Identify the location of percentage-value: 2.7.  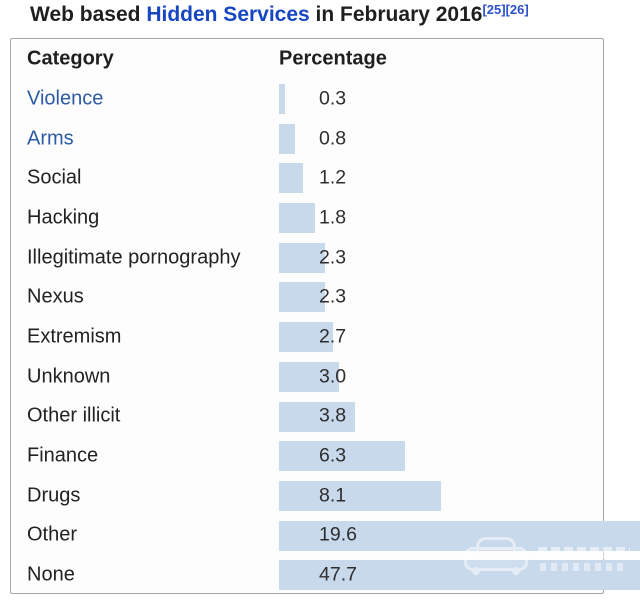
(333, 336).